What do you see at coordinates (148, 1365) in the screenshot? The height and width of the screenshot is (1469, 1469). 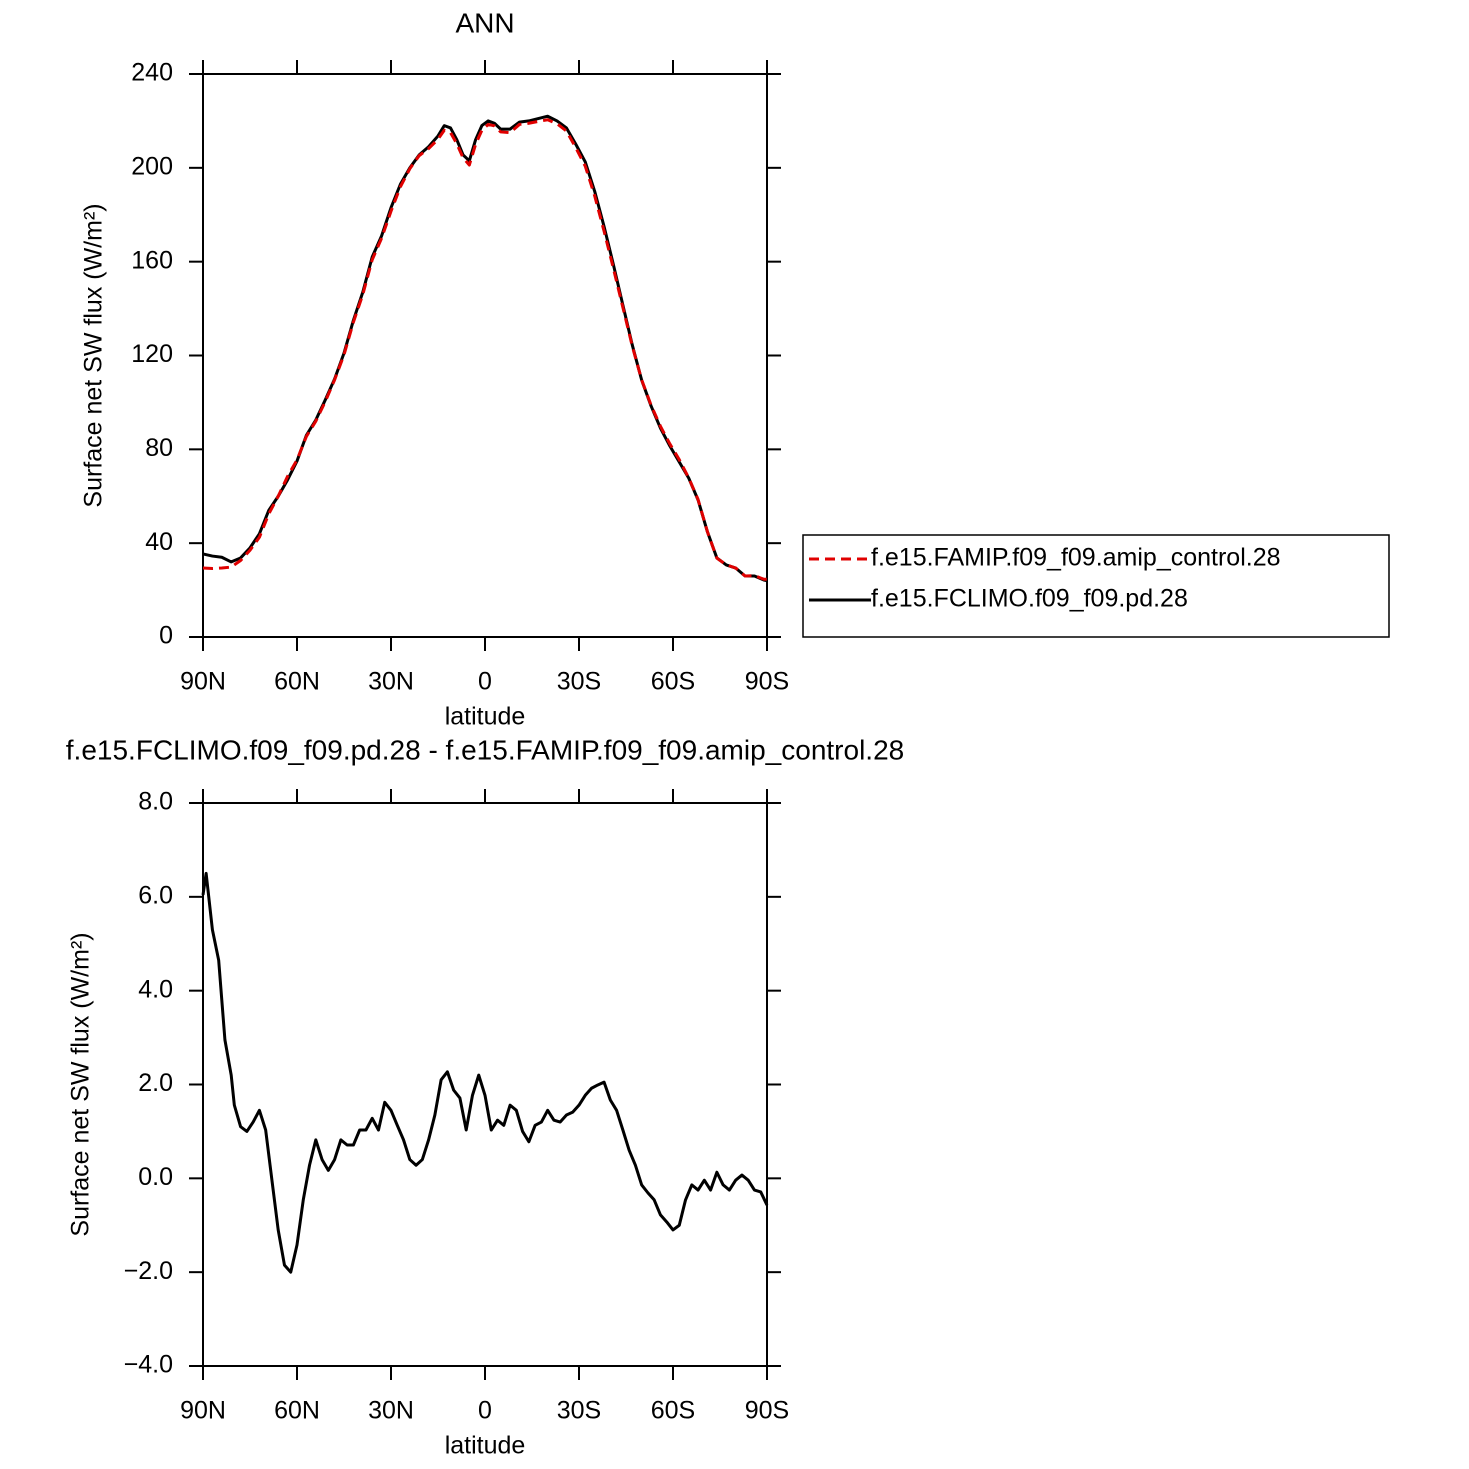 I see `y-tick-label: −4.0` at bounding box center [148, 1365].